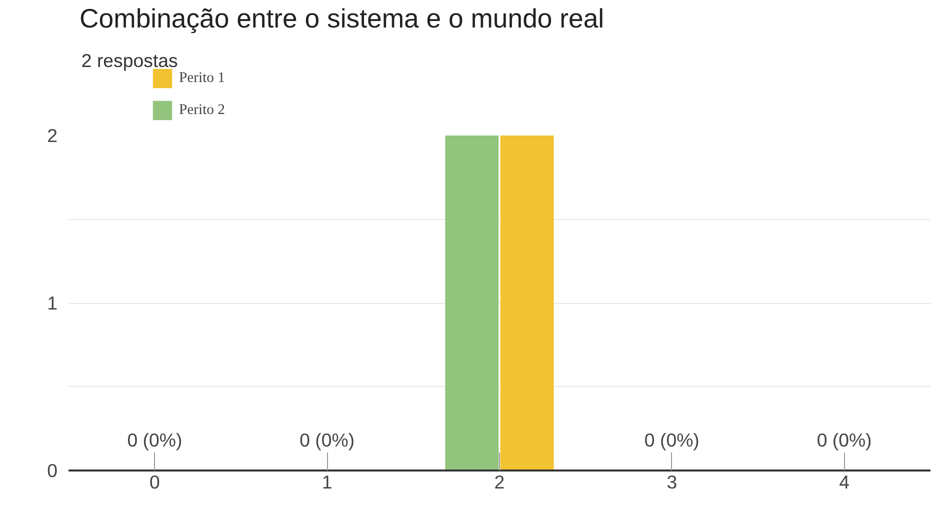 The height and width of the screenshot is (506, 941). Describe the element at coordinates (52, 135) in the screenshot. I see `y-tick-label: 2` at that location.